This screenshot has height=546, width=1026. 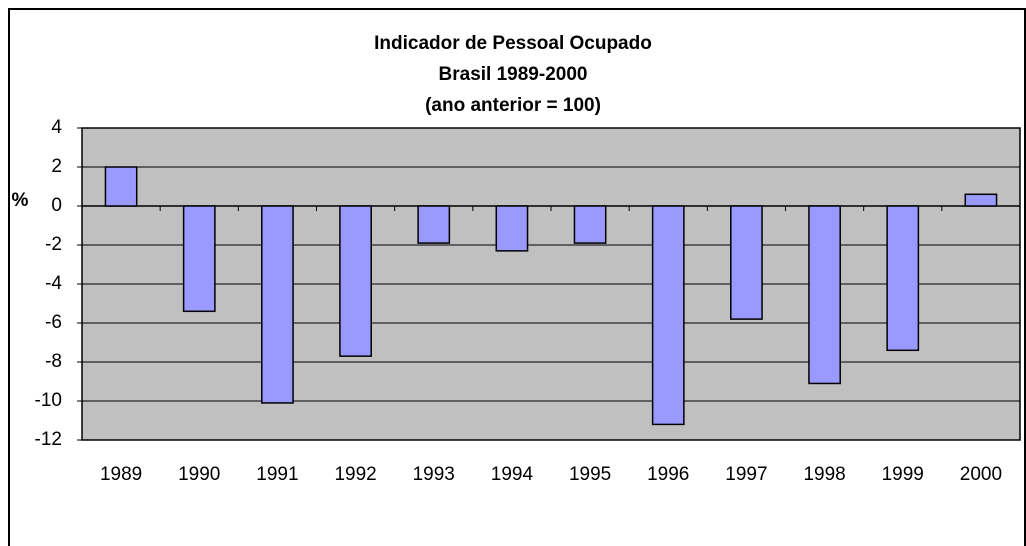 I want to click on x-tick-label: 1991, so click(x=277, y=474).